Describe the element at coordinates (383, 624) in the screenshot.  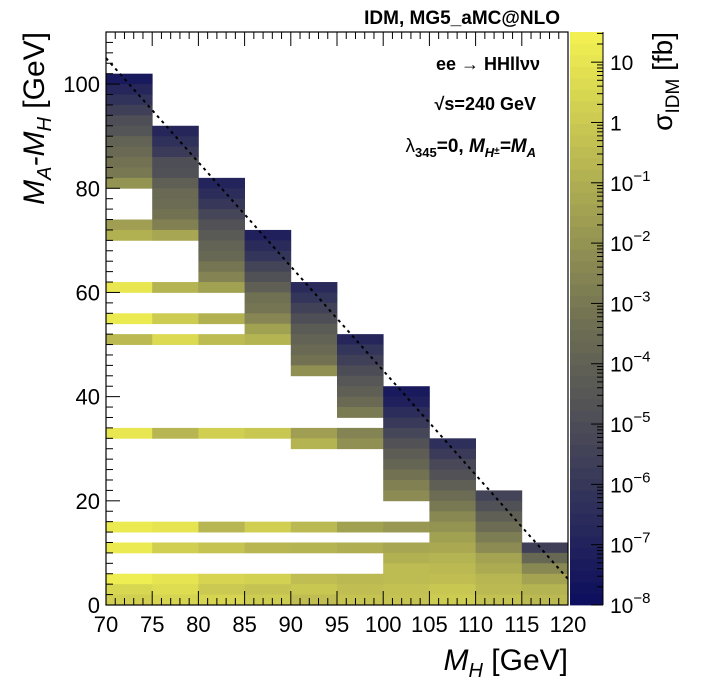
I see `x-tick-label: 100` at that location.